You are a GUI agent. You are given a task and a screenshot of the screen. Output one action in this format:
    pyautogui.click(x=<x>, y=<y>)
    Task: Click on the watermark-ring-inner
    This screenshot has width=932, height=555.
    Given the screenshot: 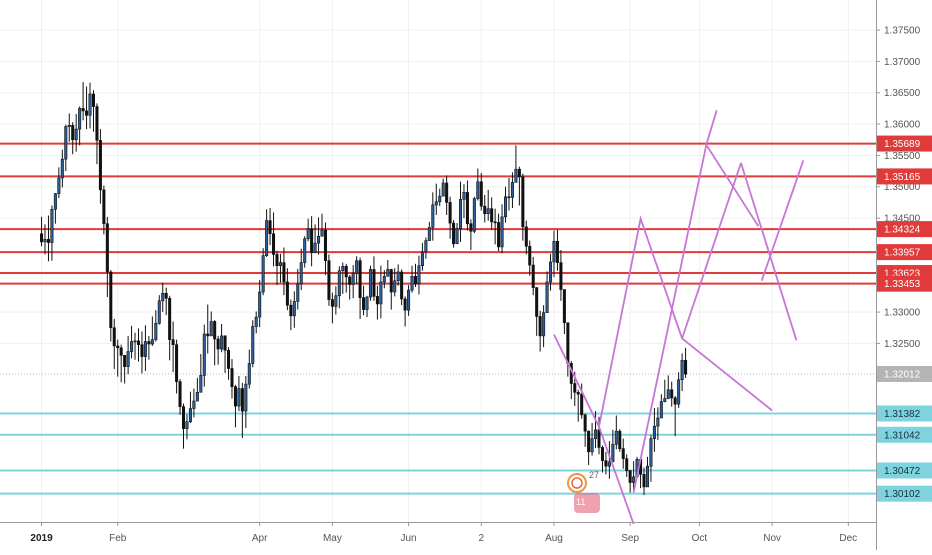 What is the action you would take?
    pyautogui.click(x=577, y=483)
    